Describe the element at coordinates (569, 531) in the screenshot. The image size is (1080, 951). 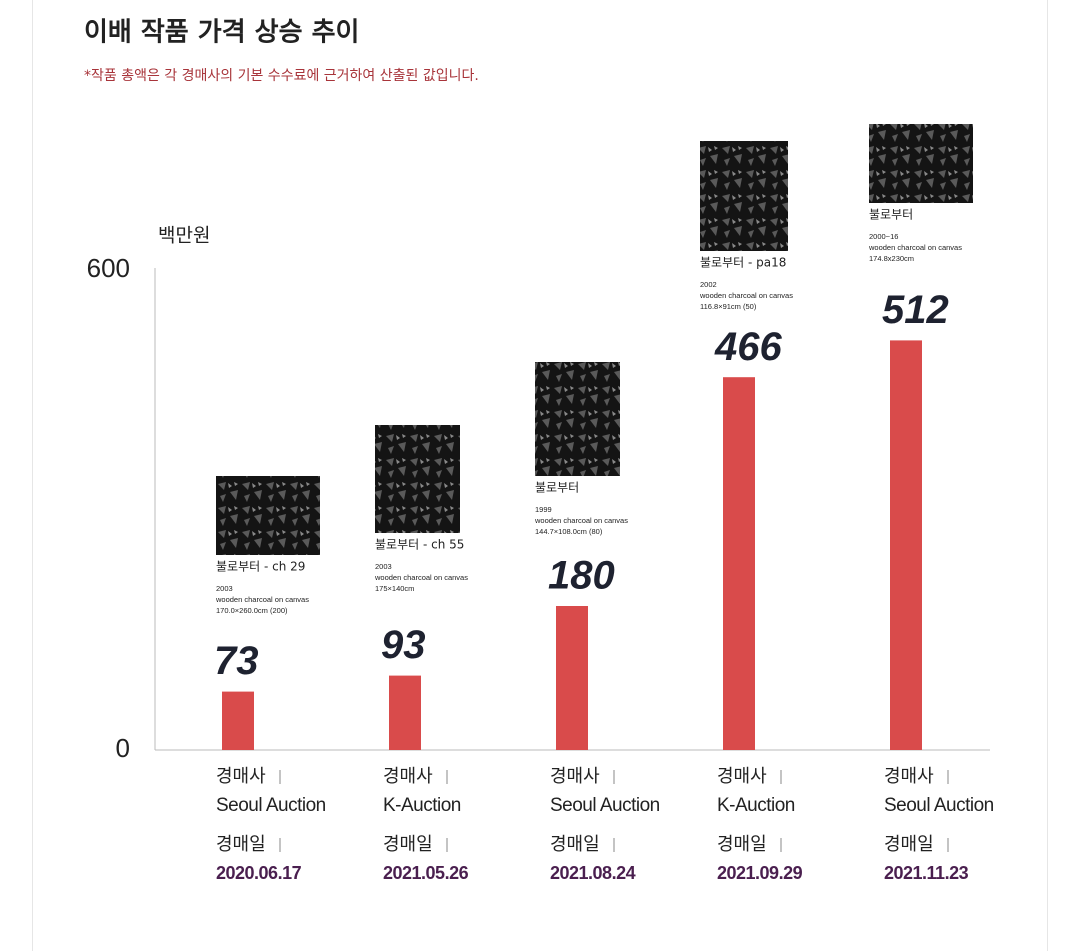
I see `work-size: 144.7×108.0cm (80)` at that location.